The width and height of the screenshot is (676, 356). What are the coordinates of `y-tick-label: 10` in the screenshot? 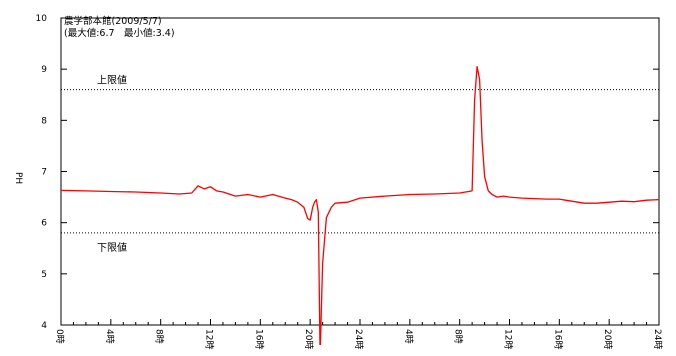 It's located at (42, 19).